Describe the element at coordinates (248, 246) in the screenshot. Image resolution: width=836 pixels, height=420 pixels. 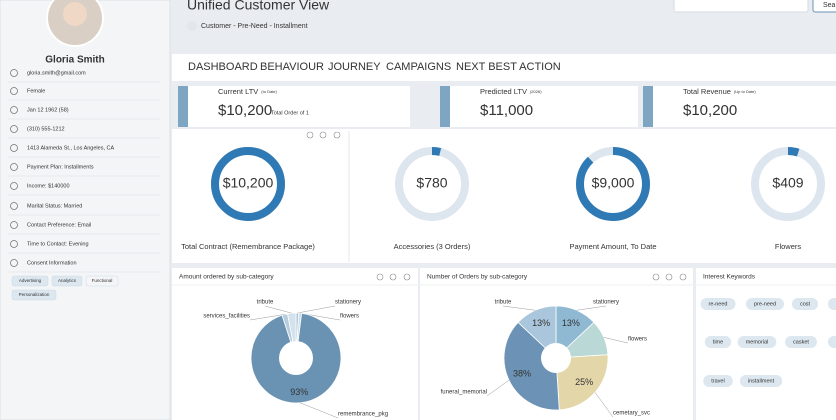
I see `gauge-label: Total Contract (Remembrance Package)` at that location.